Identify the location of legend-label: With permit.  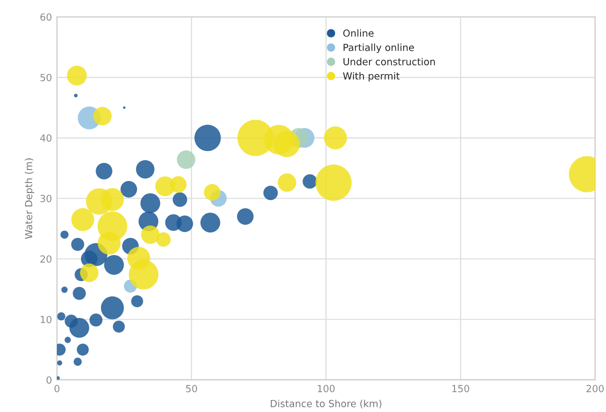
(371, 77).